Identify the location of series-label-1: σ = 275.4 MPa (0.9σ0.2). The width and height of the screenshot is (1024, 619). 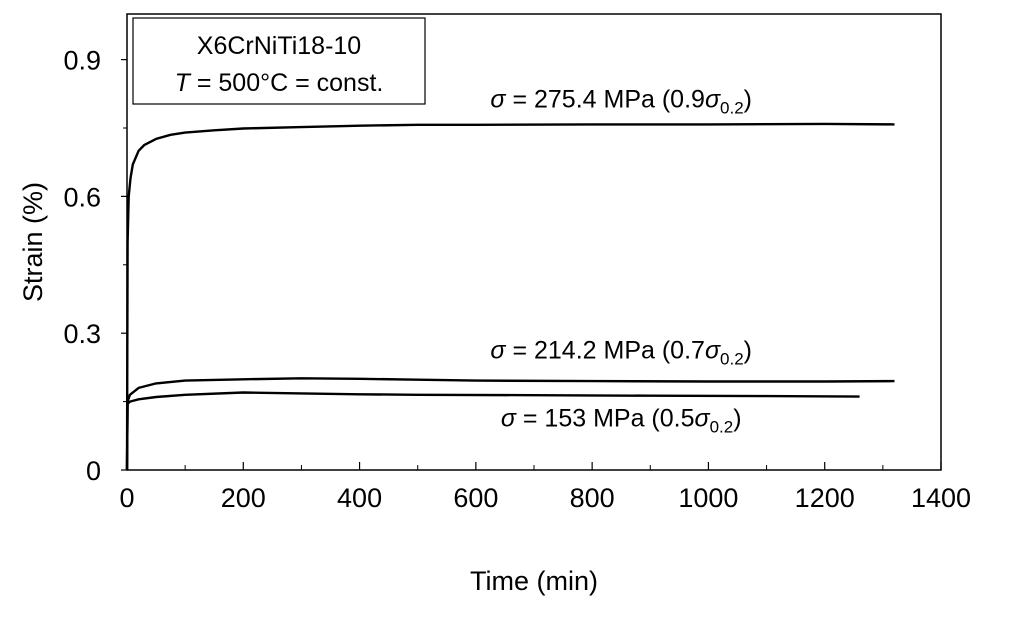
(621, 101).